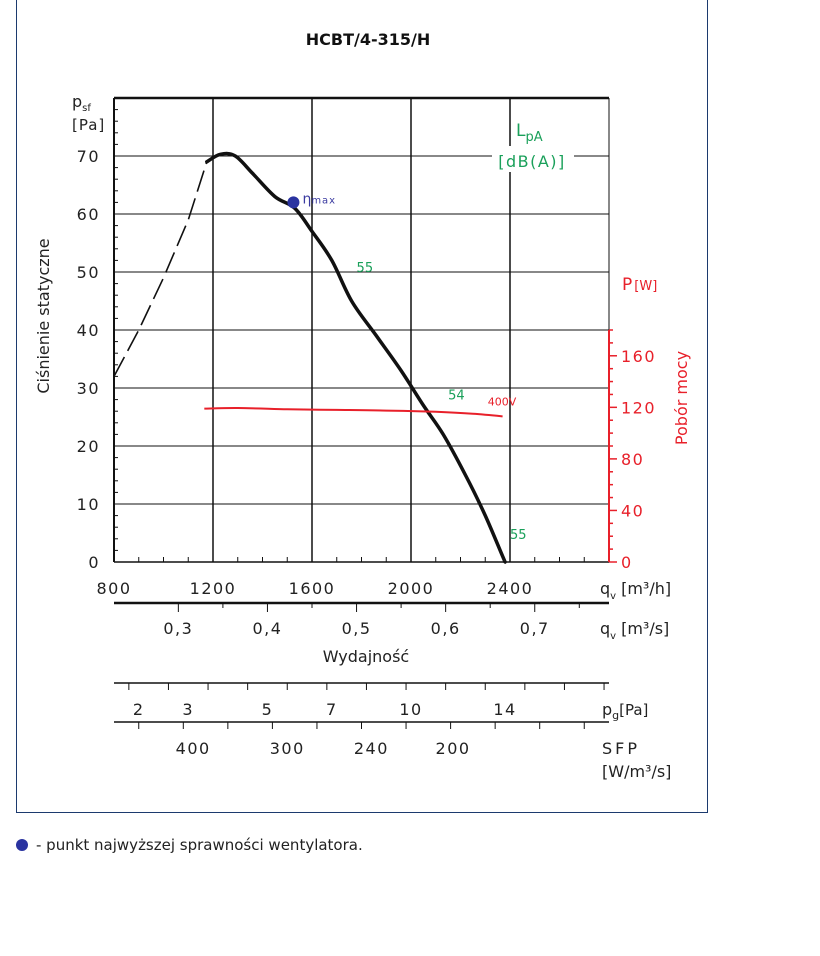  Describe the element at coordinates (88, 272) in the screenshot. I see `y-tick-label: 50` at that location.